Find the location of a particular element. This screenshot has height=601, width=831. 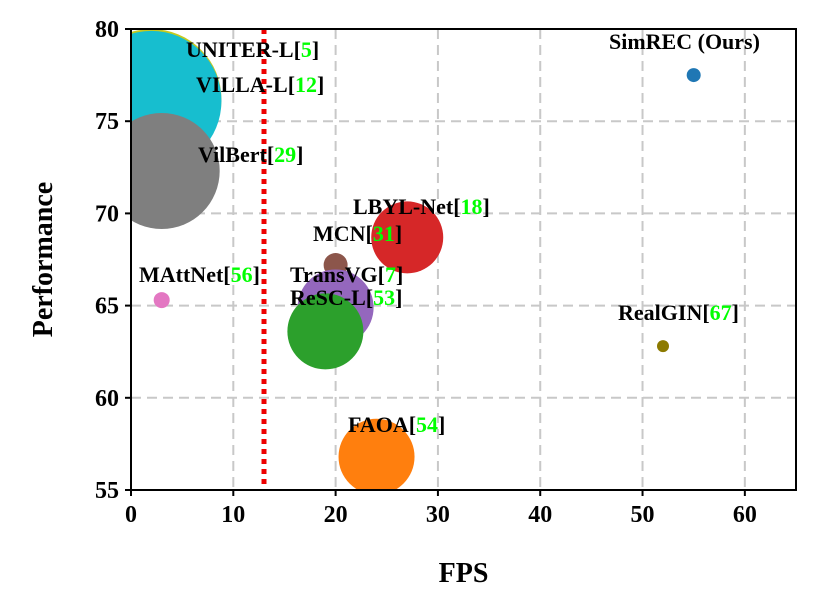

point-simrec-ours is located at coordinates (693, 75).